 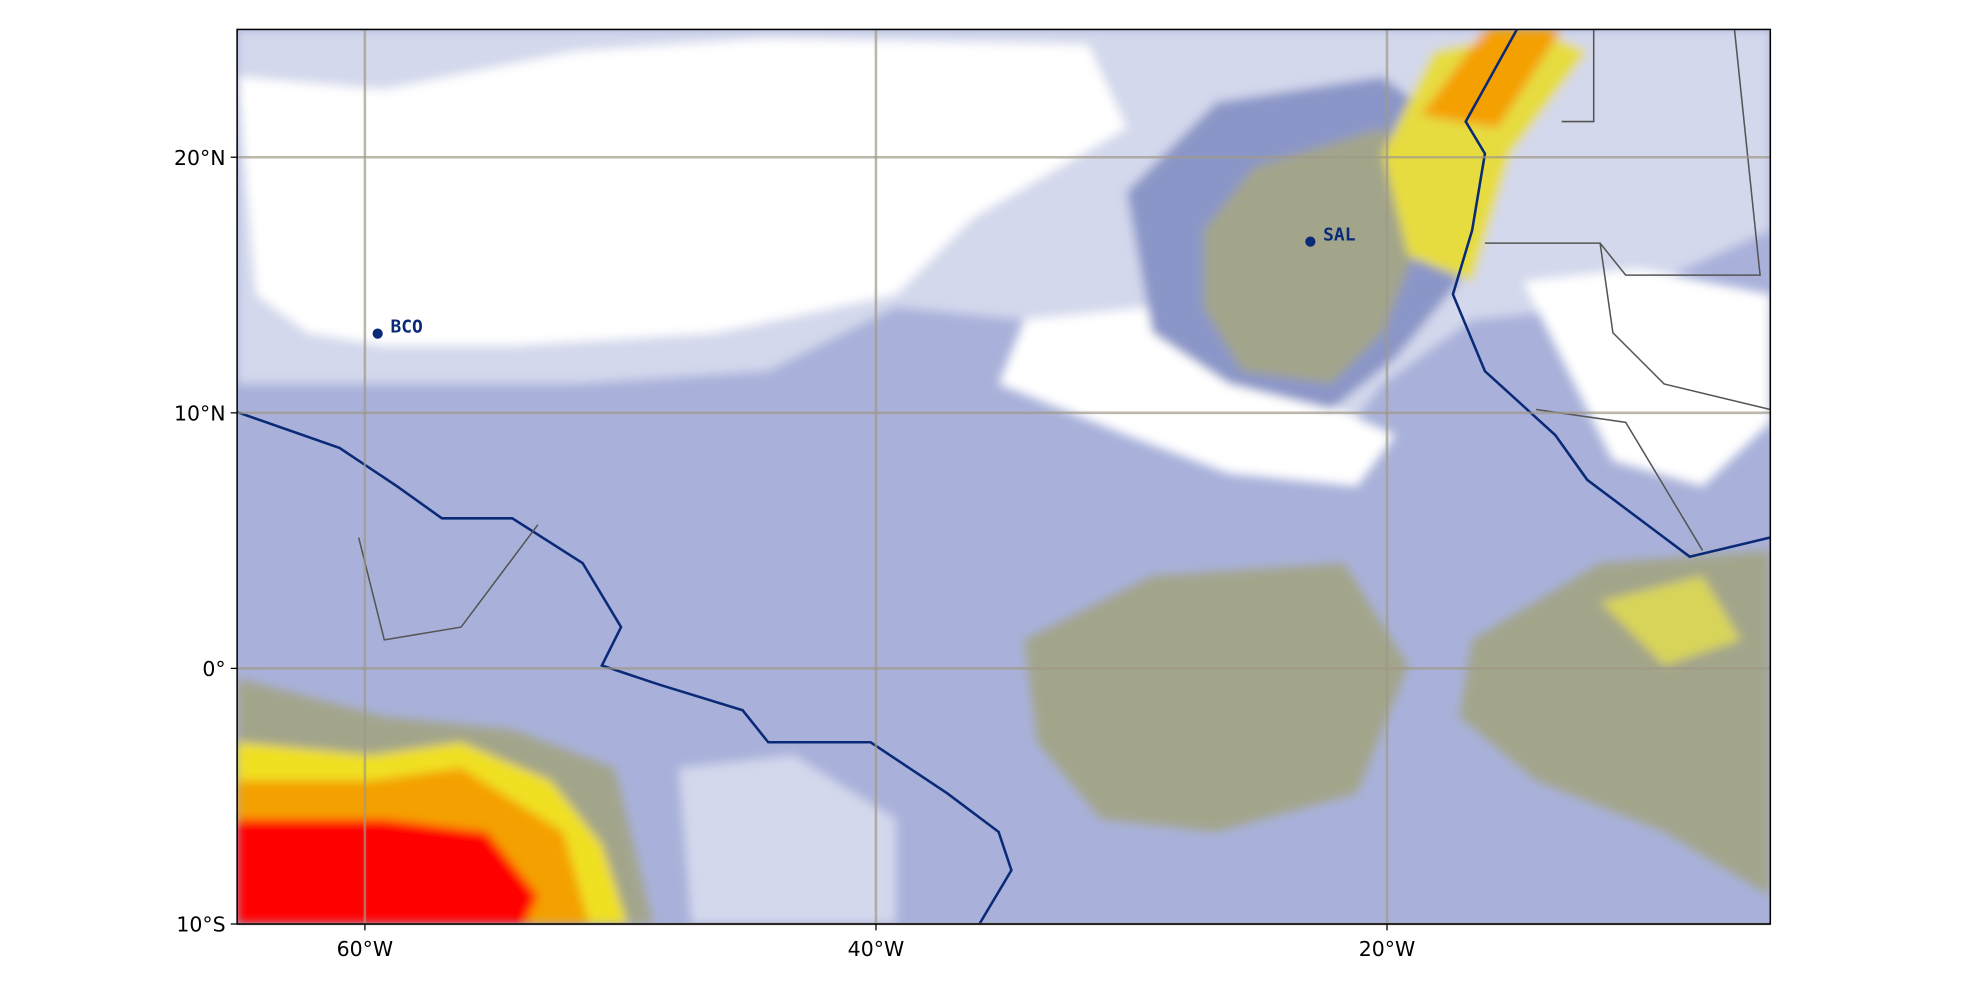 What do you see at coordinates (787, 840) in the screenshot?
I see `light-band` at bounding box center [787, 840].